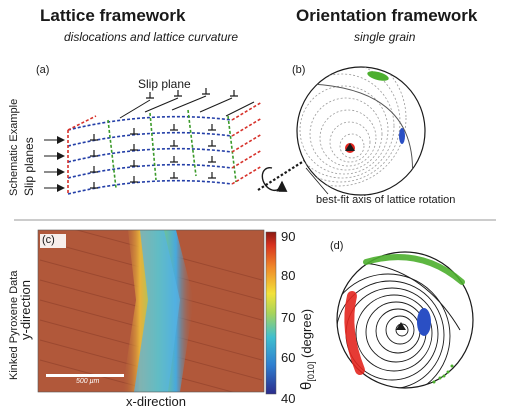 This screenshot has width=506, height=414. What do you see at coordinates (350, 148) in the screenshot?
I see `stereonet-b-axis-pole` at bounding box center [350, 148].